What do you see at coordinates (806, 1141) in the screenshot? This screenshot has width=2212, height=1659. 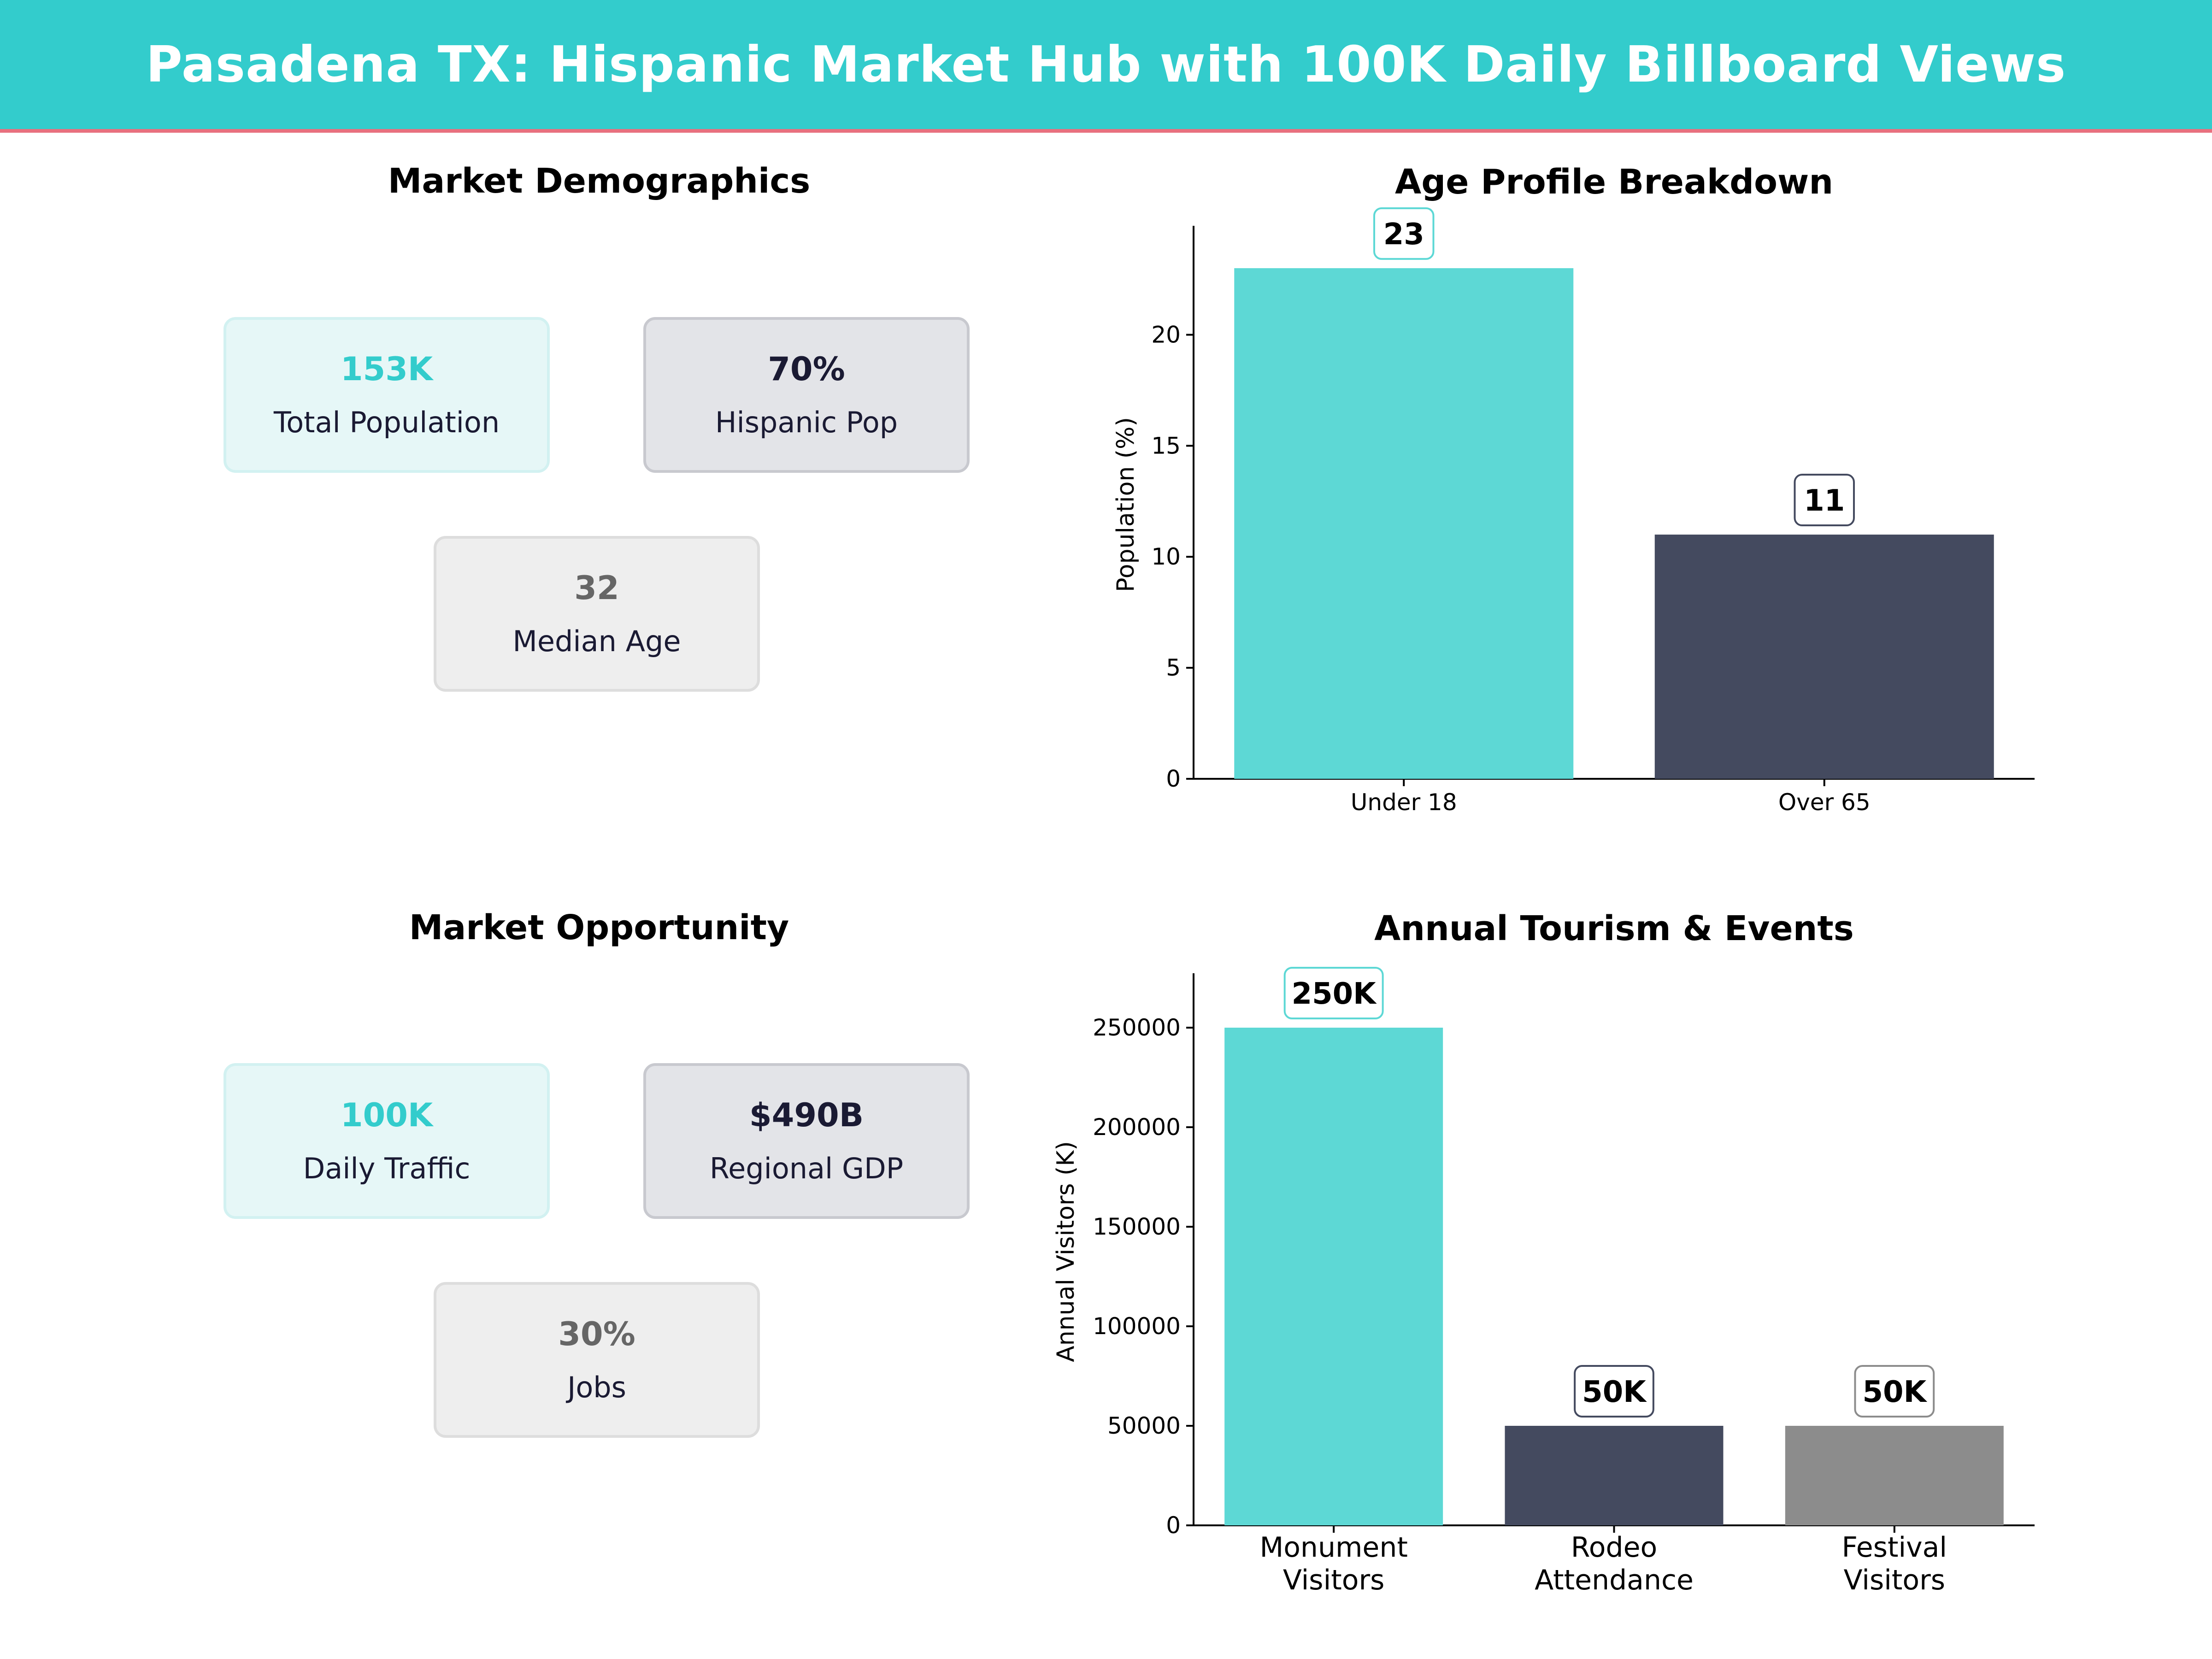 I see `card-regional-gdp: $490B Regional GDP` at bounding box center [806, 1141].